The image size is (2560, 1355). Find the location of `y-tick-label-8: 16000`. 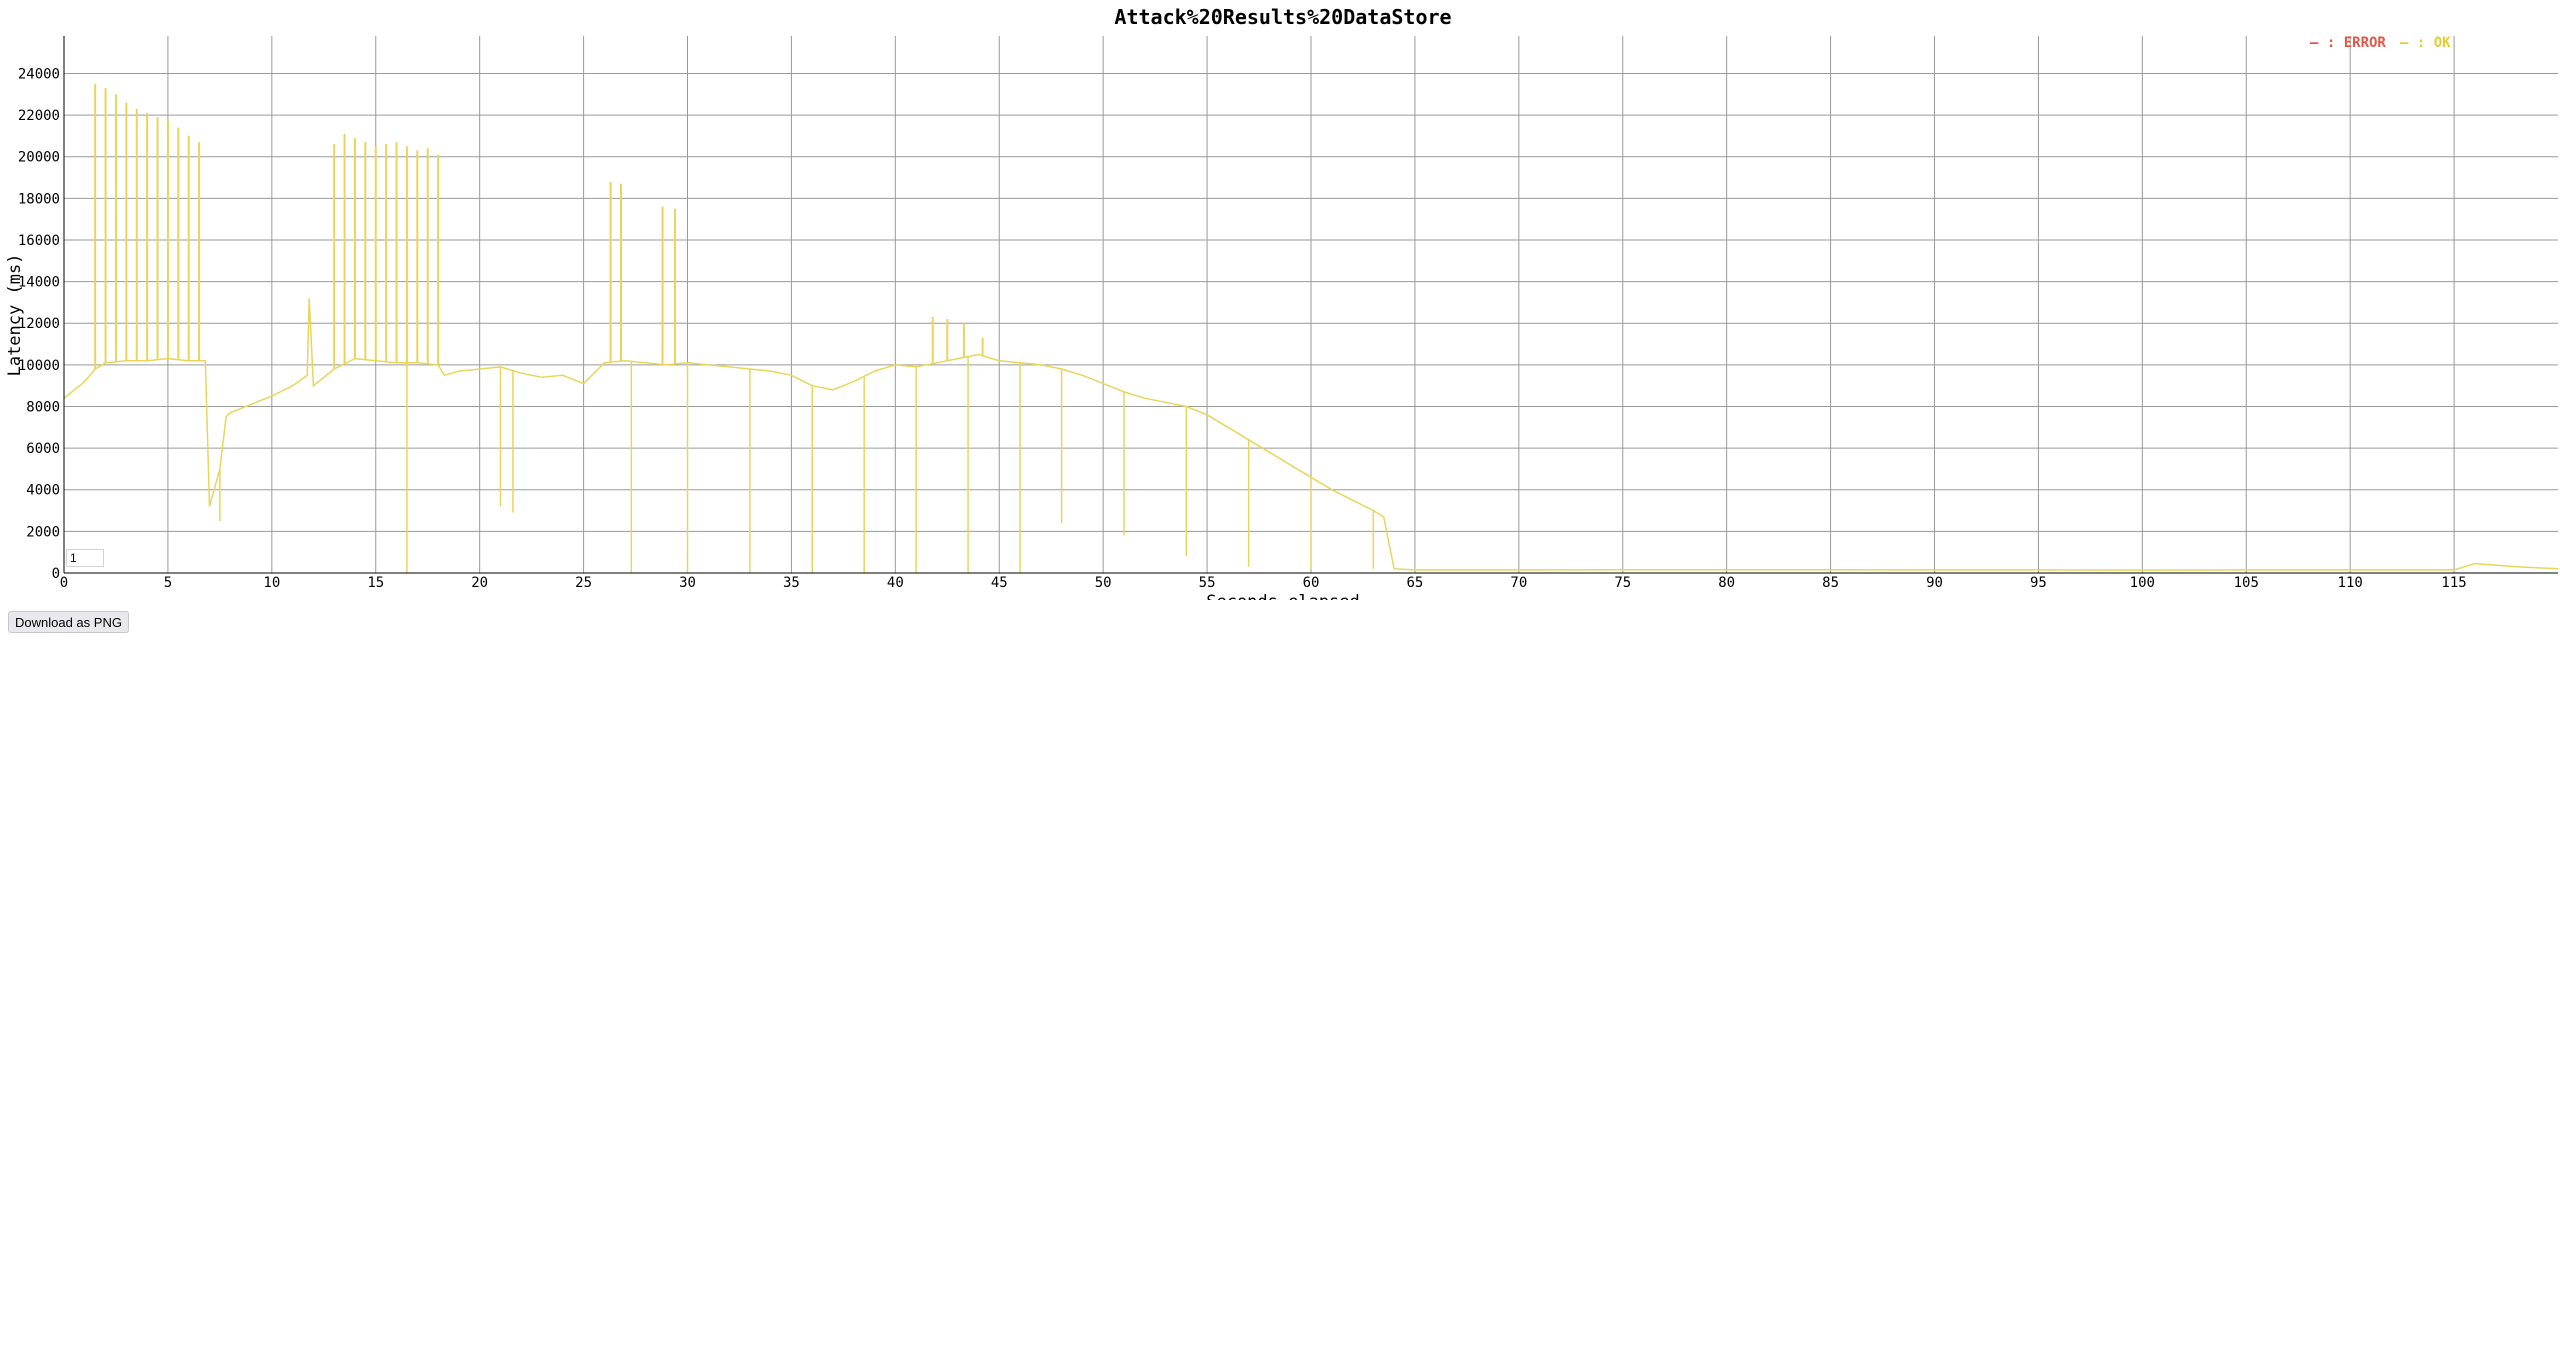

y-tick-label-8: 16000 is located at coordinates (39, 241).